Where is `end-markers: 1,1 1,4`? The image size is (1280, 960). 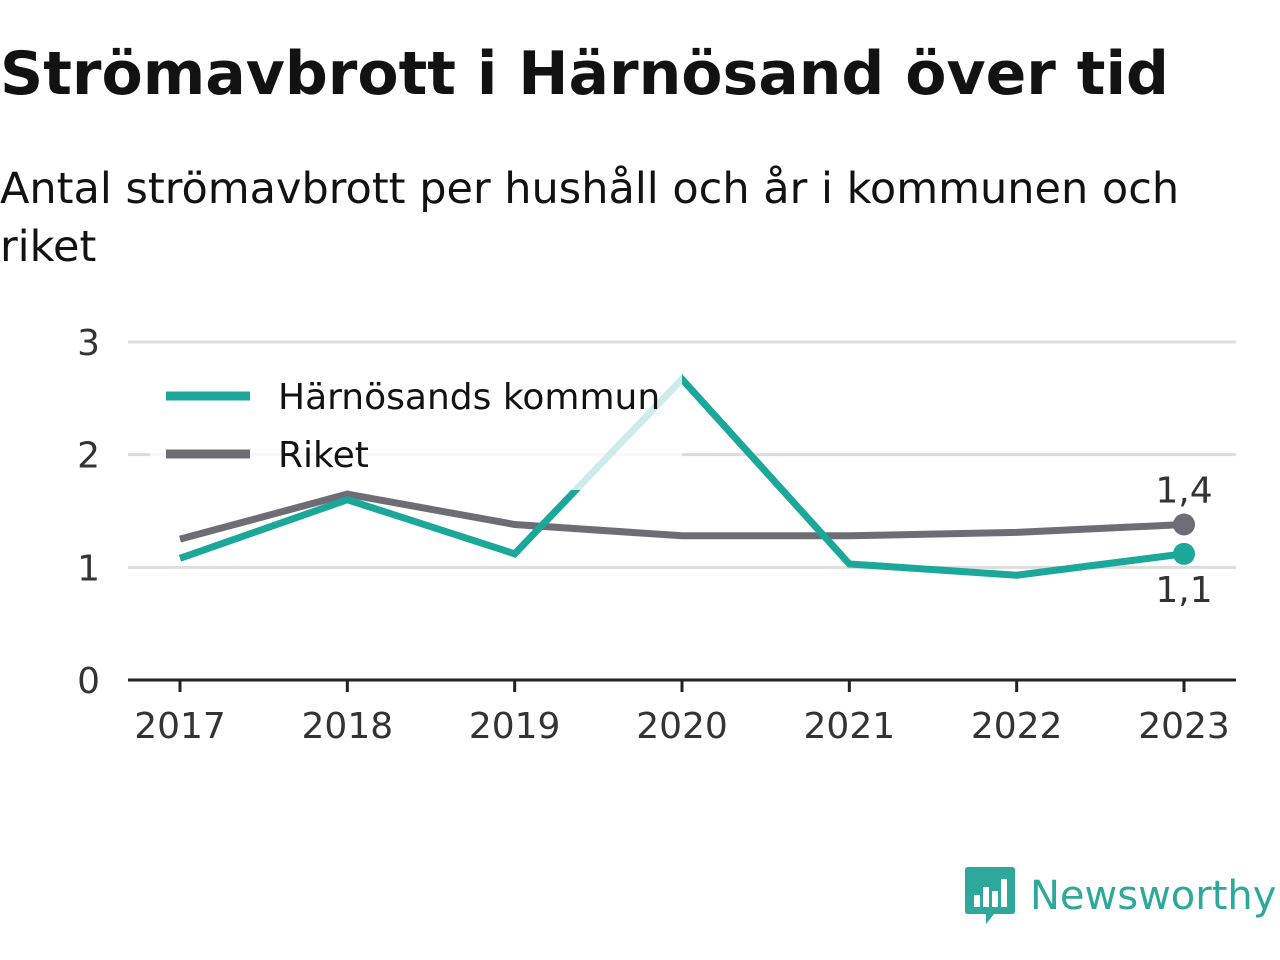 end-markers: 1,1 1,4 is located at coordinates (1183, 541).